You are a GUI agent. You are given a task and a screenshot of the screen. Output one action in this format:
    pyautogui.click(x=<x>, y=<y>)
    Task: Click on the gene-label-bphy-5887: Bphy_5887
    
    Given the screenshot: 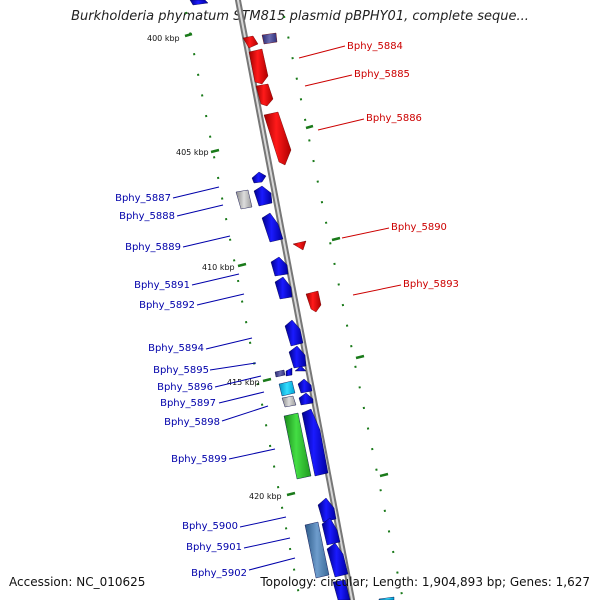 What is the action you would take?
    pyautogui.click(x=143, y=198)
    